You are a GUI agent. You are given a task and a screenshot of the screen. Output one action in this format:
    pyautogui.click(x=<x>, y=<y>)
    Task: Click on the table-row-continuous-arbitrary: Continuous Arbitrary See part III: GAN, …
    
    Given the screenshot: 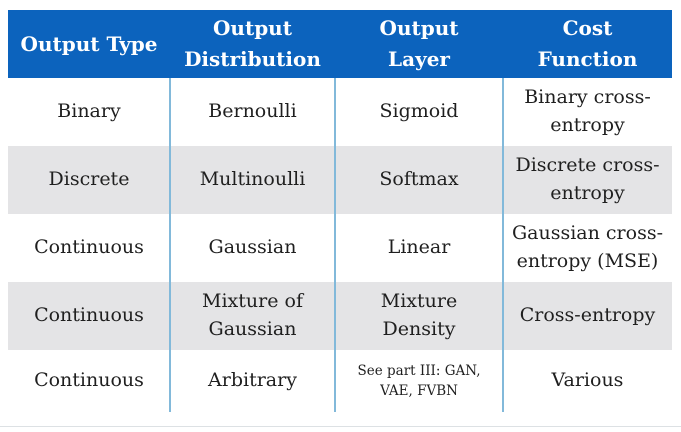 What is the action you would take?
    pyautogui.click(x=340, y=381)
    